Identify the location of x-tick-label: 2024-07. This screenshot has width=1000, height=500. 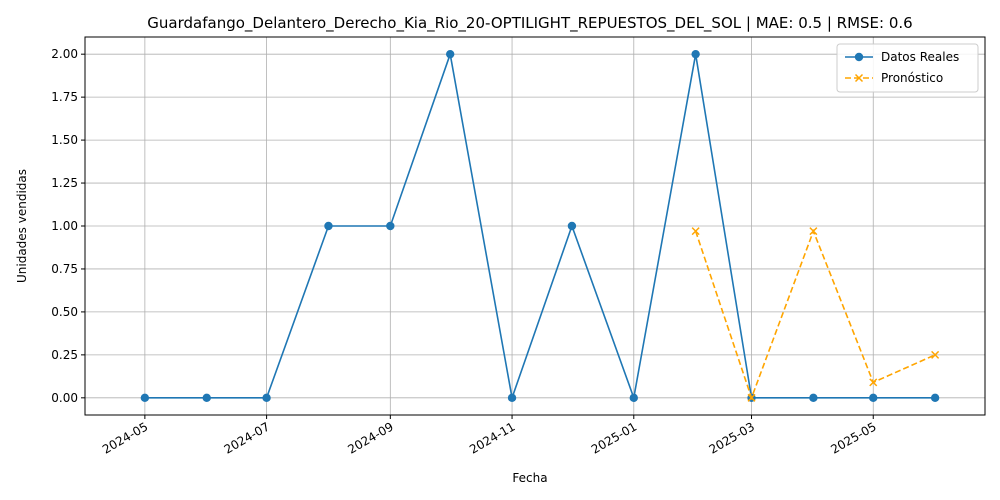
(247, 437).